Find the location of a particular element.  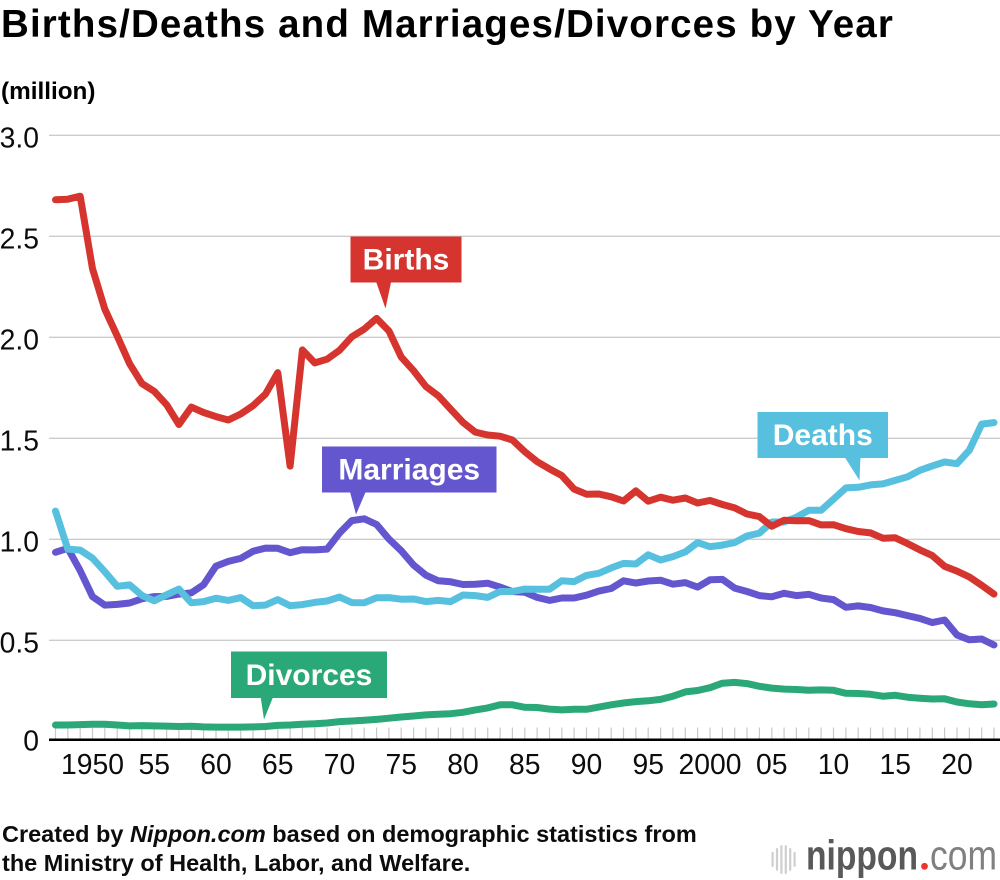

svg-text: 60 is located at coordinates (215, 764).